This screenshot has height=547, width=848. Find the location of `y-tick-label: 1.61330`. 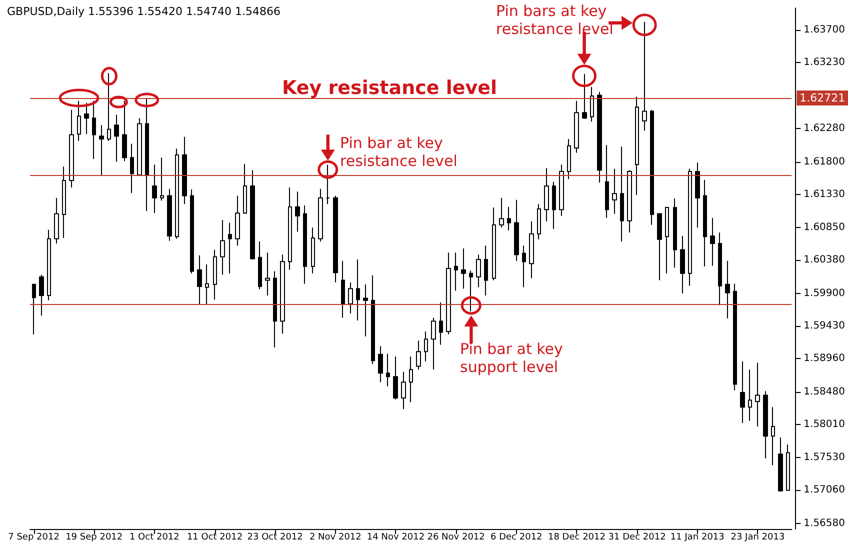

y-tick-label: 1.61330 is located at coordinates (825, 194).